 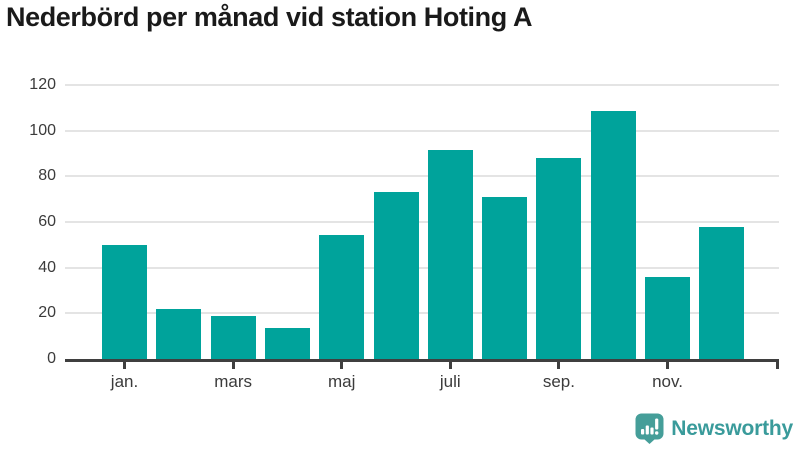 What do you see at coordinates (450, 381) in the screenshot?
I see `x-tick-label-juli: juli` at bounding box center [450, 381].